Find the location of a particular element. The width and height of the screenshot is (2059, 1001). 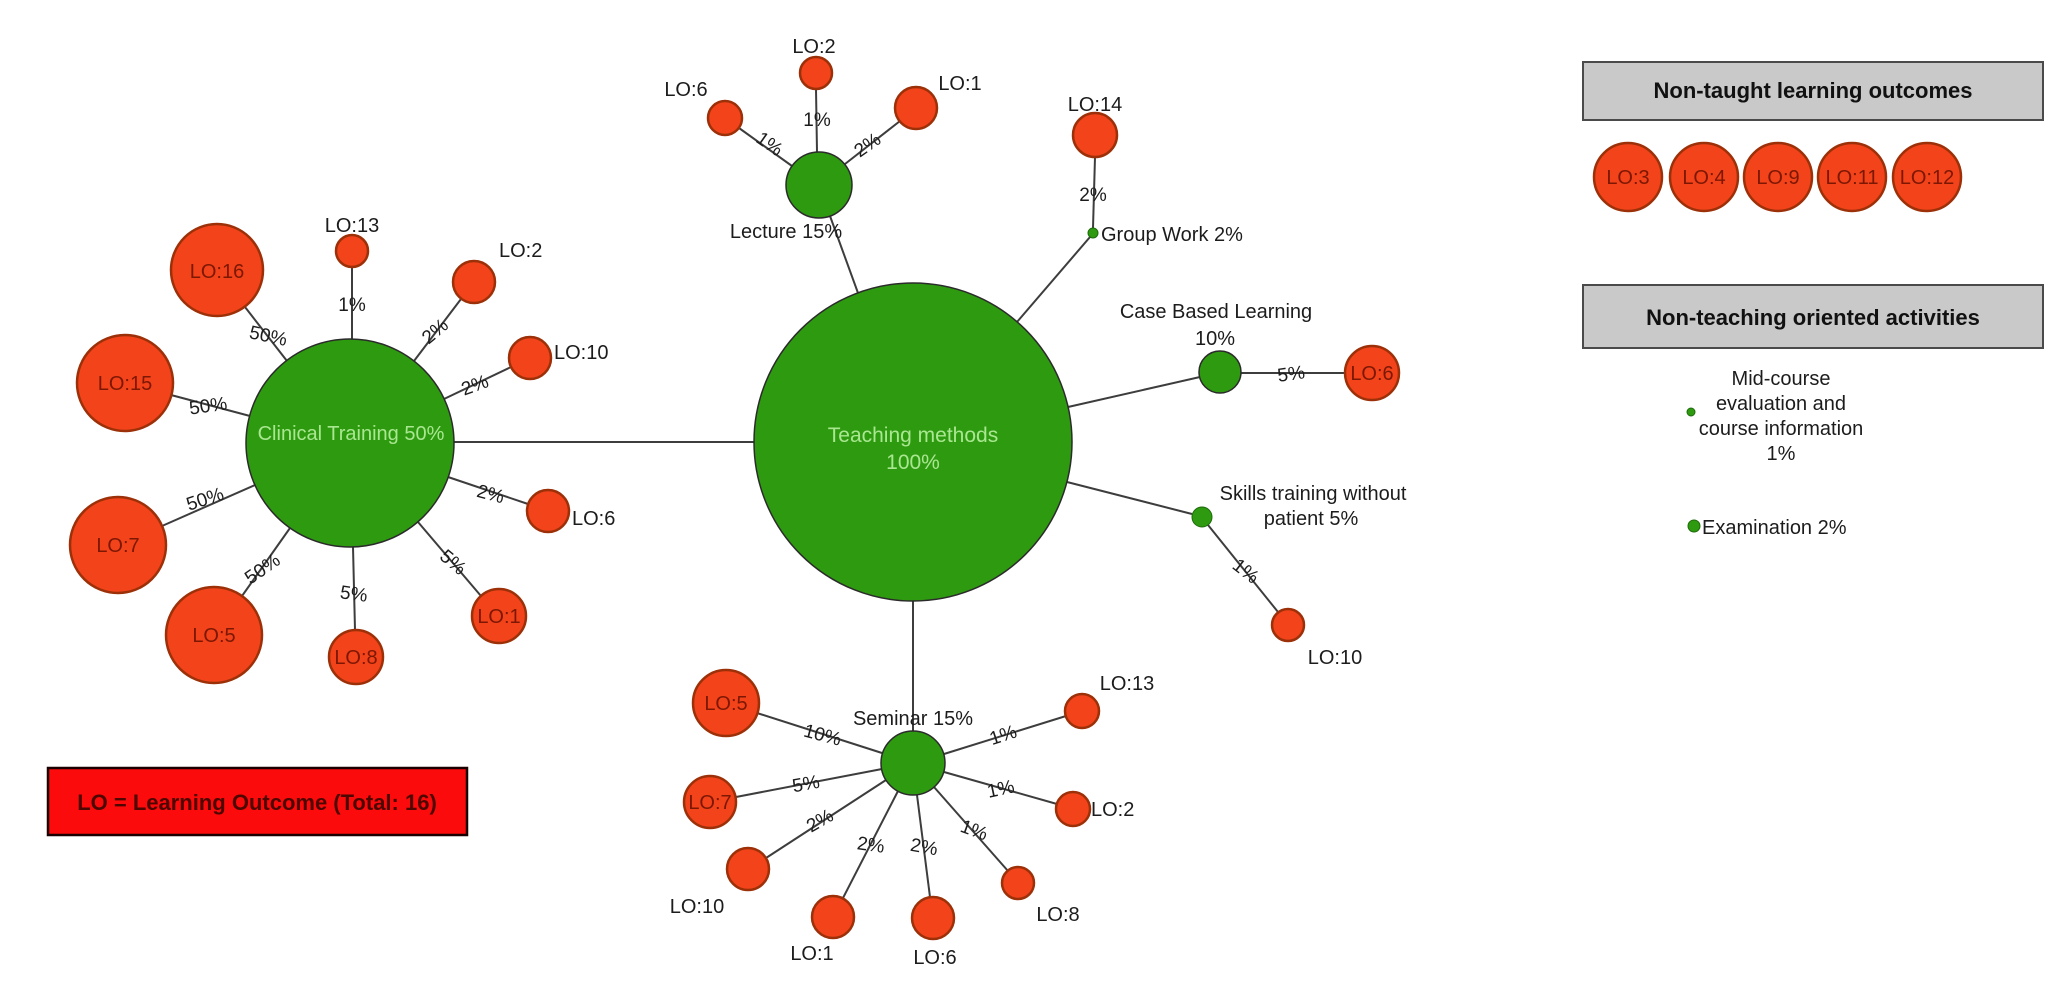

seminar-lo8-pct: 1% is located at coordinates (973, 830).